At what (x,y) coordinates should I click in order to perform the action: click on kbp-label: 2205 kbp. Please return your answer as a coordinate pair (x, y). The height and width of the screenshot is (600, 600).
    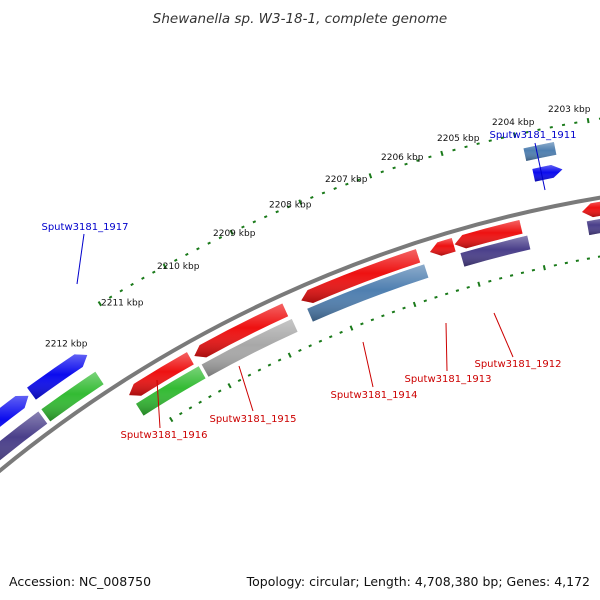
    Looking at the image, I should click on (458, 139).